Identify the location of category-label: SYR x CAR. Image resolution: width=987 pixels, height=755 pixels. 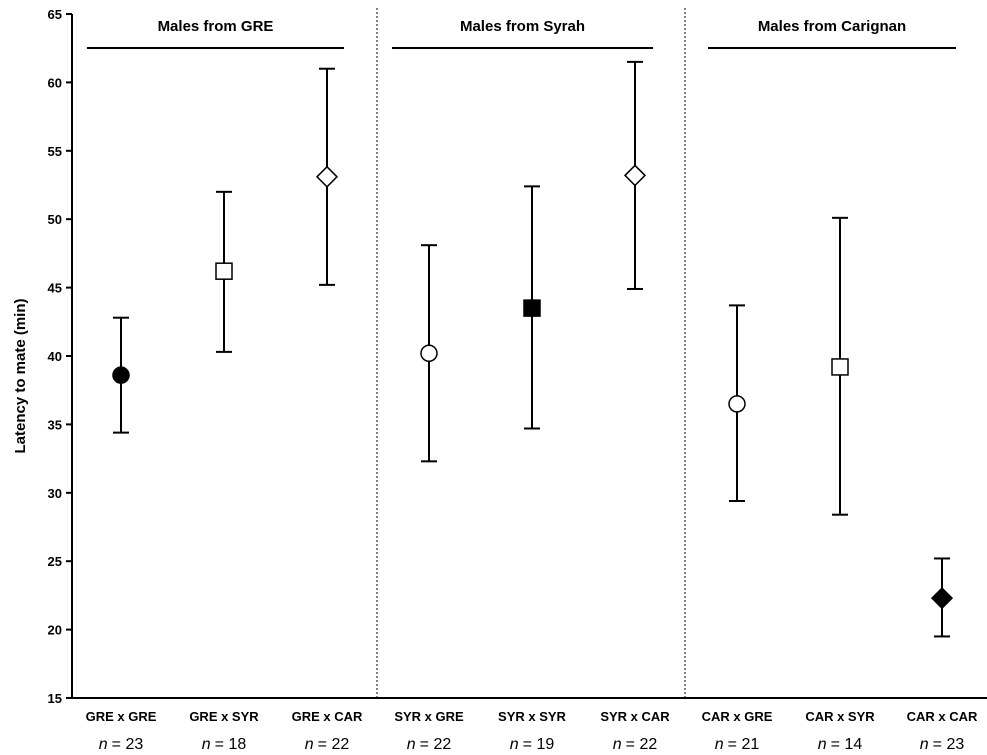
(635, 716).